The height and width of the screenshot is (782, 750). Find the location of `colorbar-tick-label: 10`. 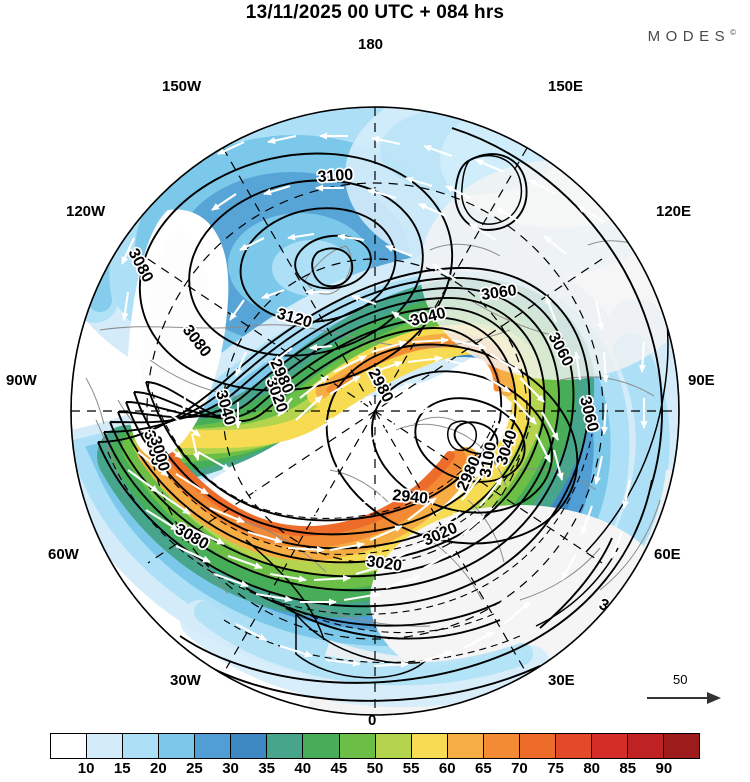

colorbar-tick-label: 10 is located at coordinates (86, 768).